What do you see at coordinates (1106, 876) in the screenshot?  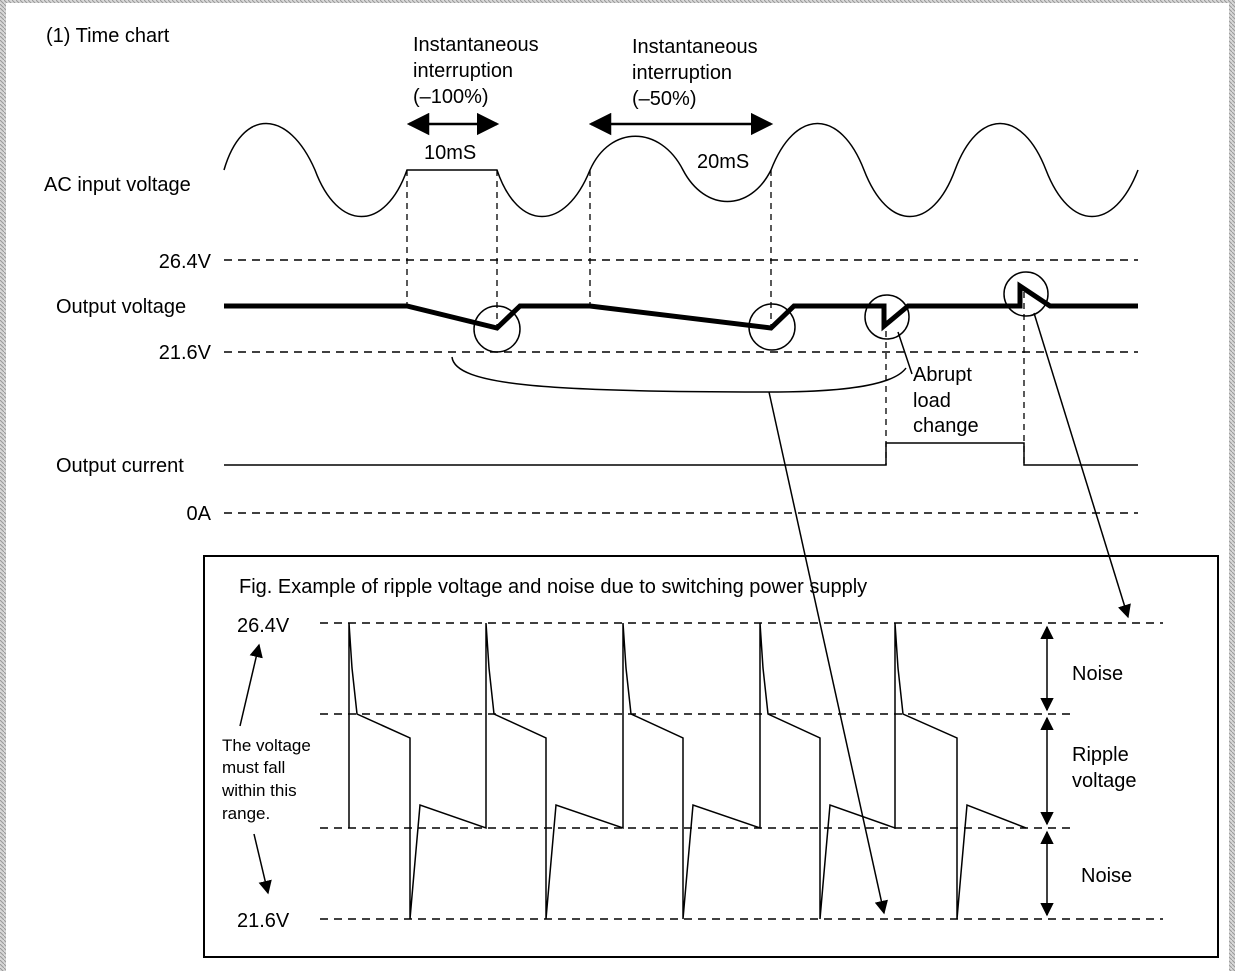 I see `noise-bottom-label: Noise` at bounding box center [1106, 876].